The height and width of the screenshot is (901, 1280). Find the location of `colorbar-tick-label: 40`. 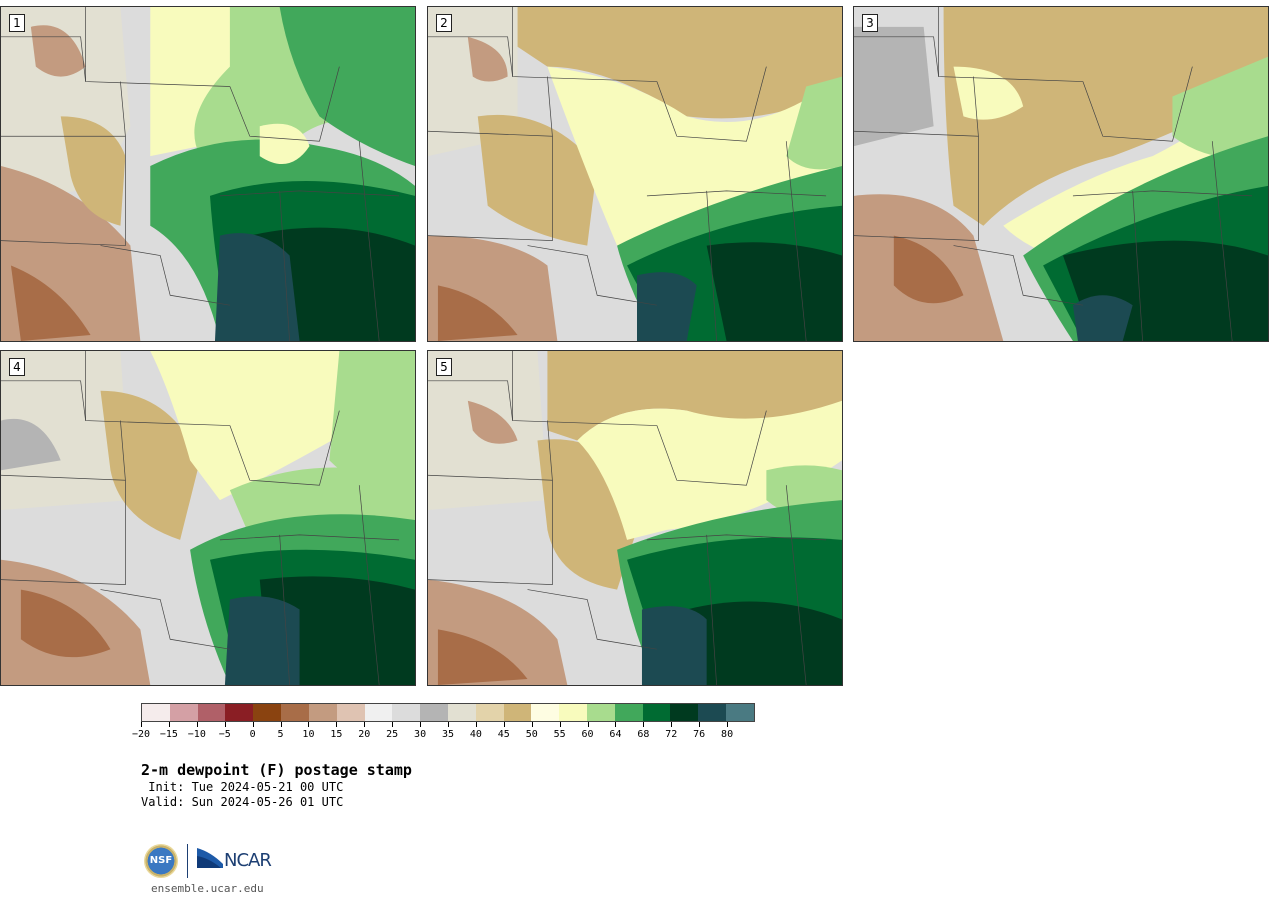

colorbar-tick-label: 40 is located at coordinates (475, 734).